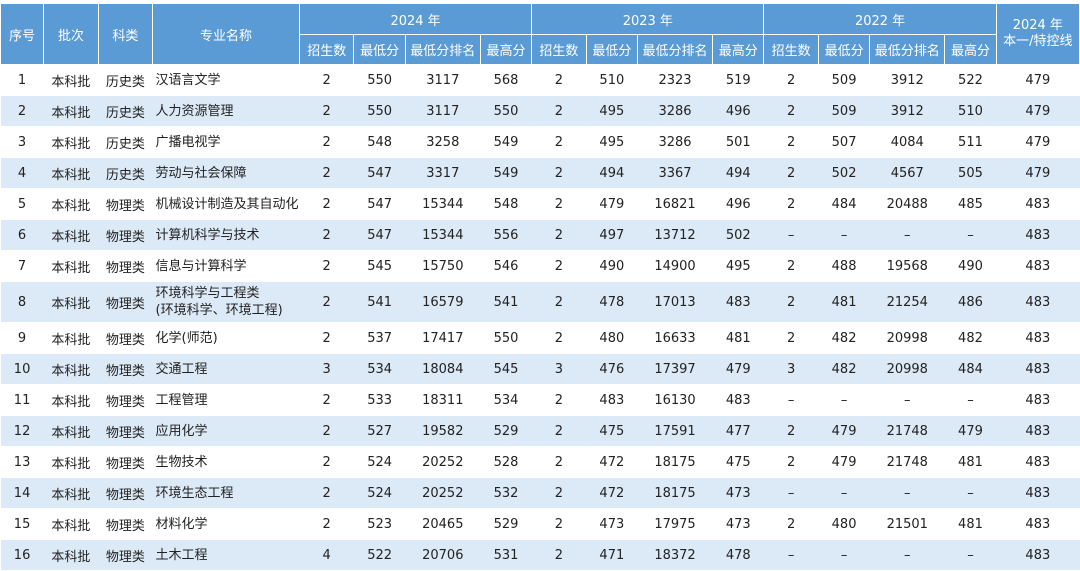 This screenshot has height=571, width=1080. What do you see at coordinates (907, 431) in the screenshot?
I see `row-y2022-rank: 21748` at bounding box center [907, 431].